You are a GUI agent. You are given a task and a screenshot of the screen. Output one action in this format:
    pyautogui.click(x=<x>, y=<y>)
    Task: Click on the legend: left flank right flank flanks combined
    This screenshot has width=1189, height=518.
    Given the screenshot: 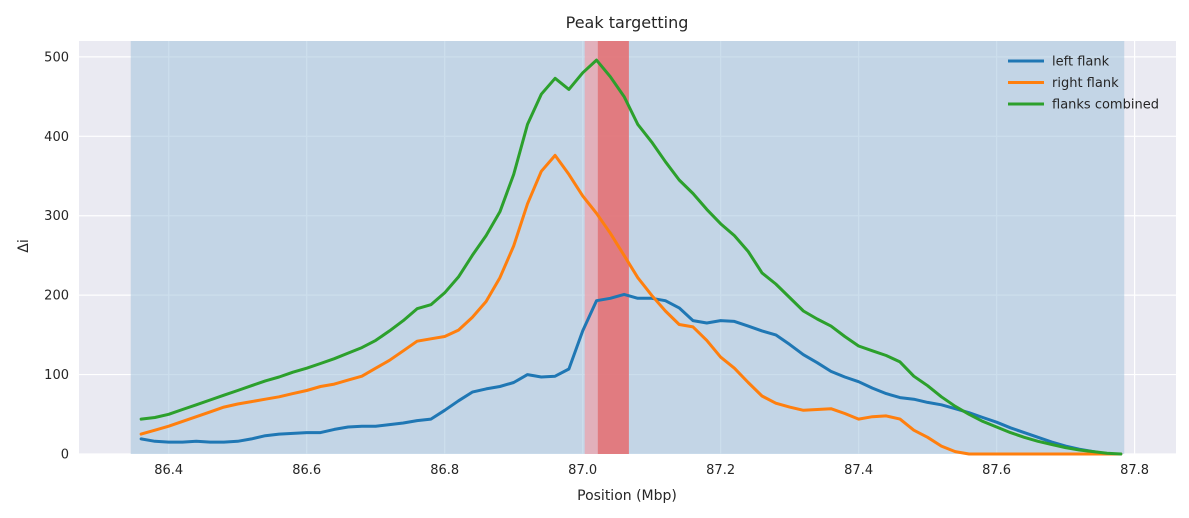 What is the action you would take?
    pyautogui.click(x=1083, y=84)
    